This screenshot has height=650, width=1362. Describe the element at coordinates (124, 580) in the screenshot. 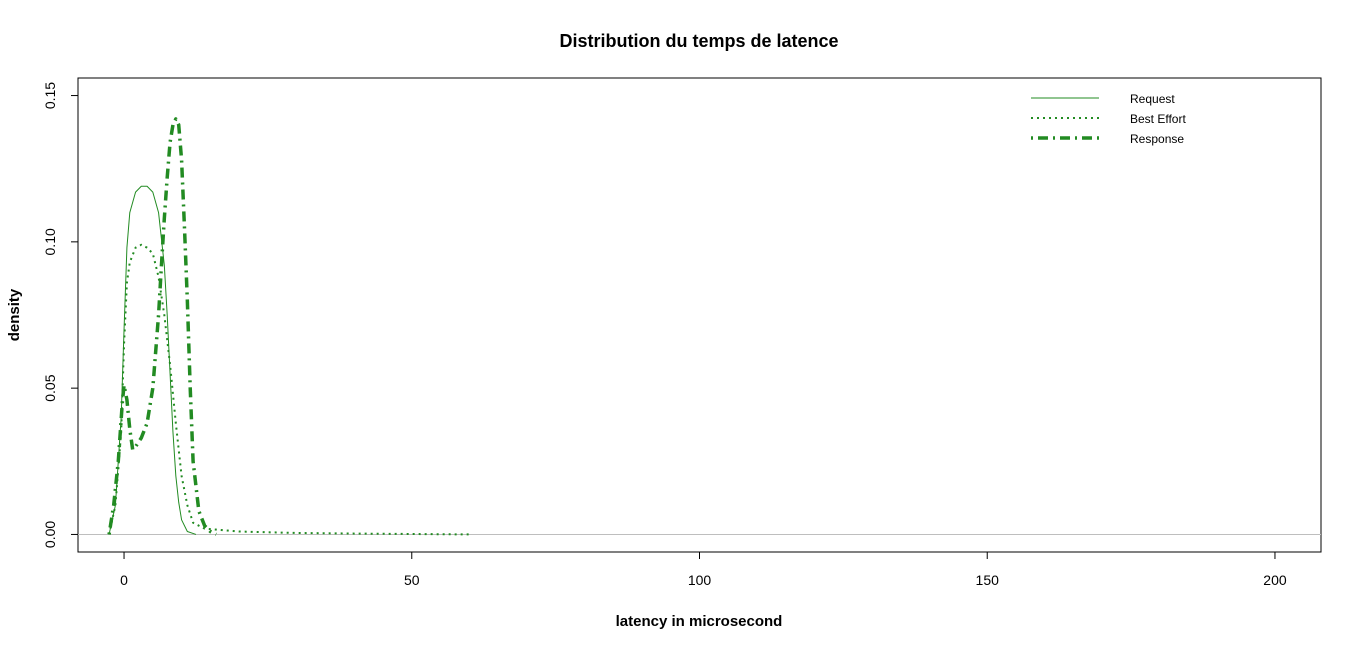

I see `x-tick-label: 0` at that location.